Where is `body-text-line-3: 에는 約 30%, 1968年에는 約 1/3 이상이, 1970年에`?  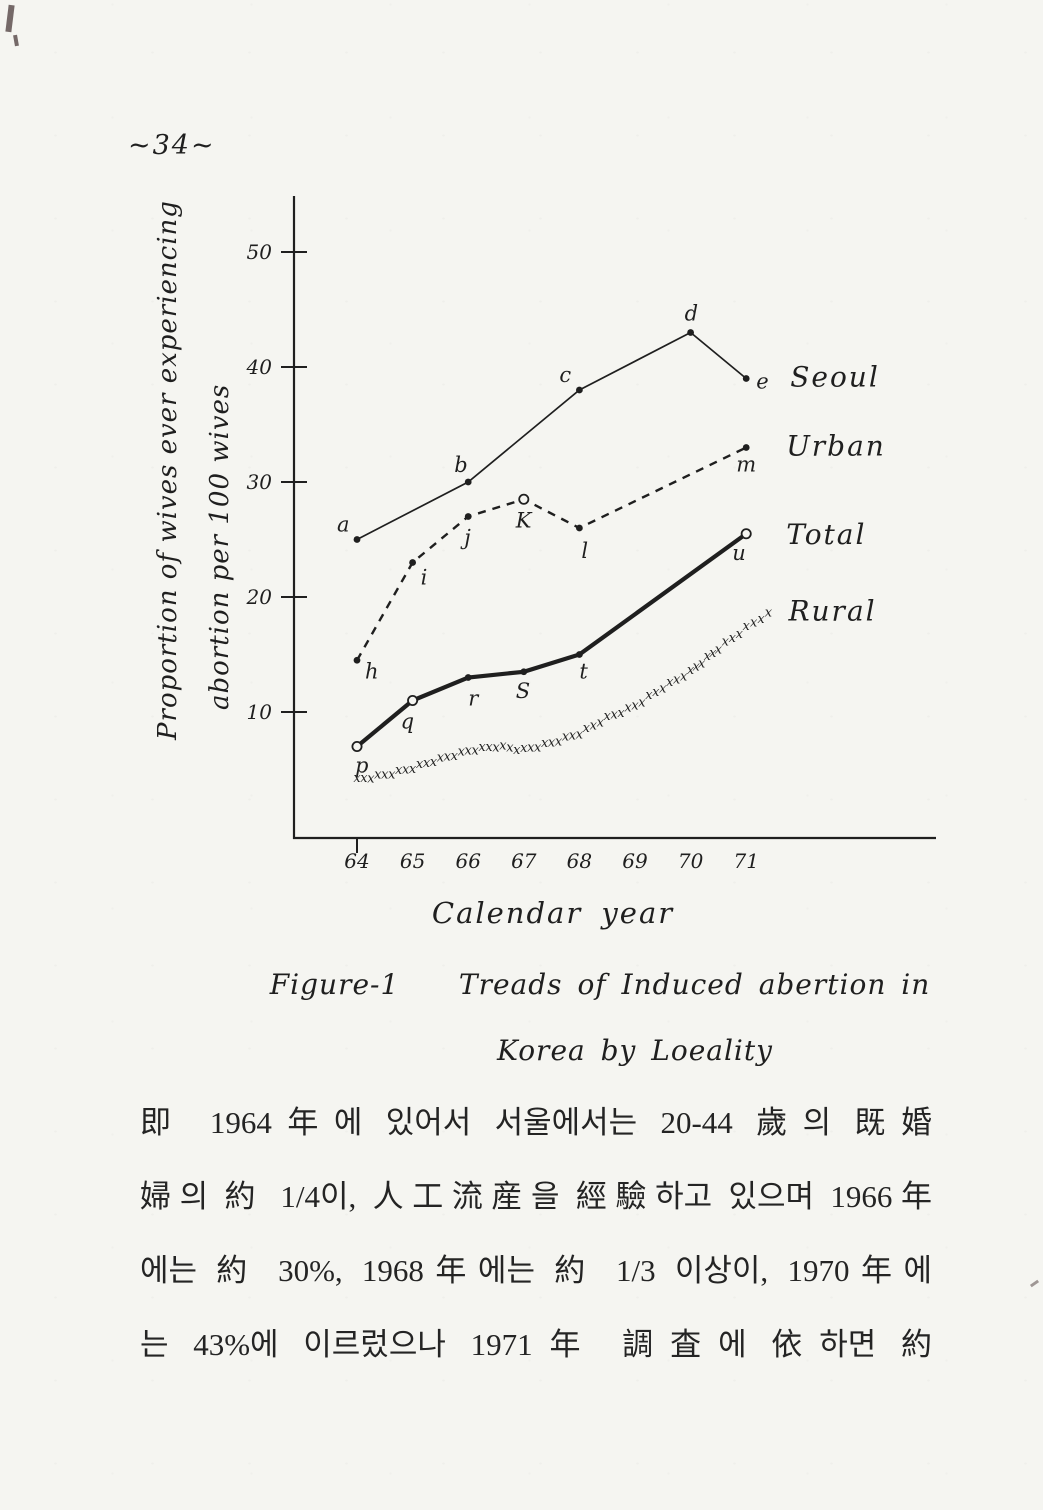
body-text-line-3: 에는 約 30%, 1968年에는 約 1/3 이상이, 1970年에 is located at coordinates (536, 1270).